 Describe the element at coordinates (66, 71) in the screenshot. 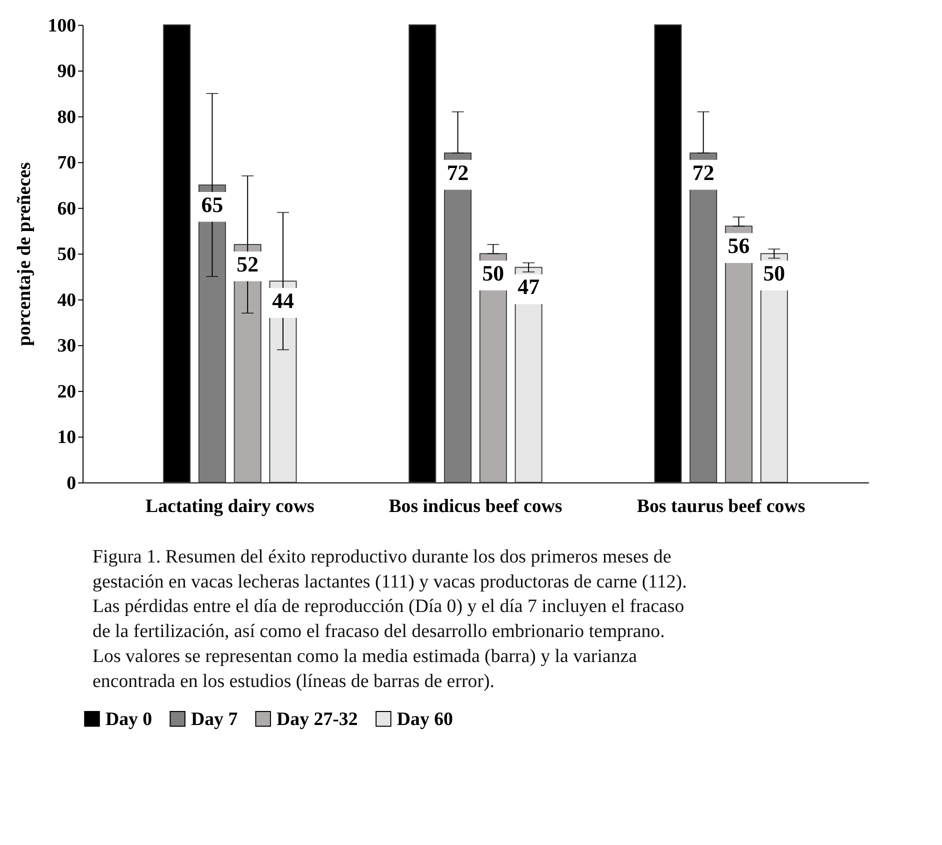

I see `y-tick-label: 90` at that location.